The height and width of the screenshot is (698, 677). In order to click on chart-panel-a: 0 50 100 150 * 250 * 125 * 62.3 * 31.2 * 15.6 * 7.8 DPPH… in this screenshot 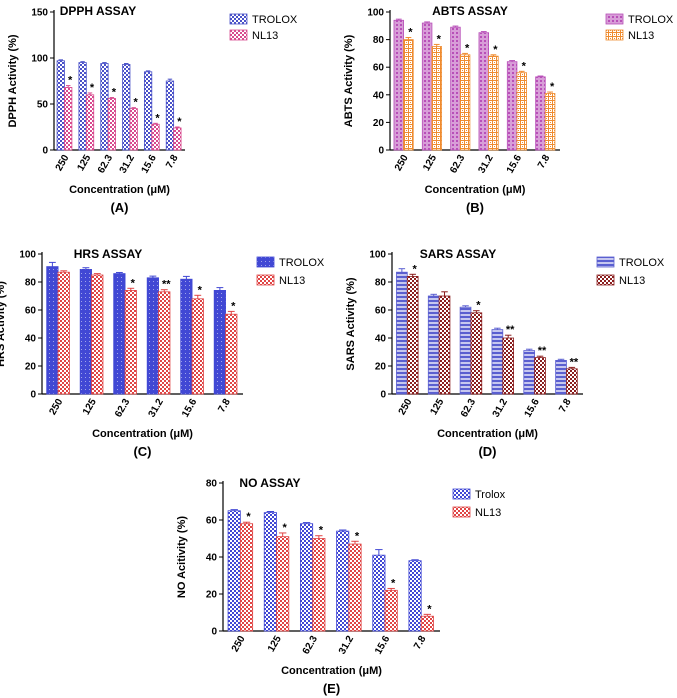, I will do `click(152, 109)`.